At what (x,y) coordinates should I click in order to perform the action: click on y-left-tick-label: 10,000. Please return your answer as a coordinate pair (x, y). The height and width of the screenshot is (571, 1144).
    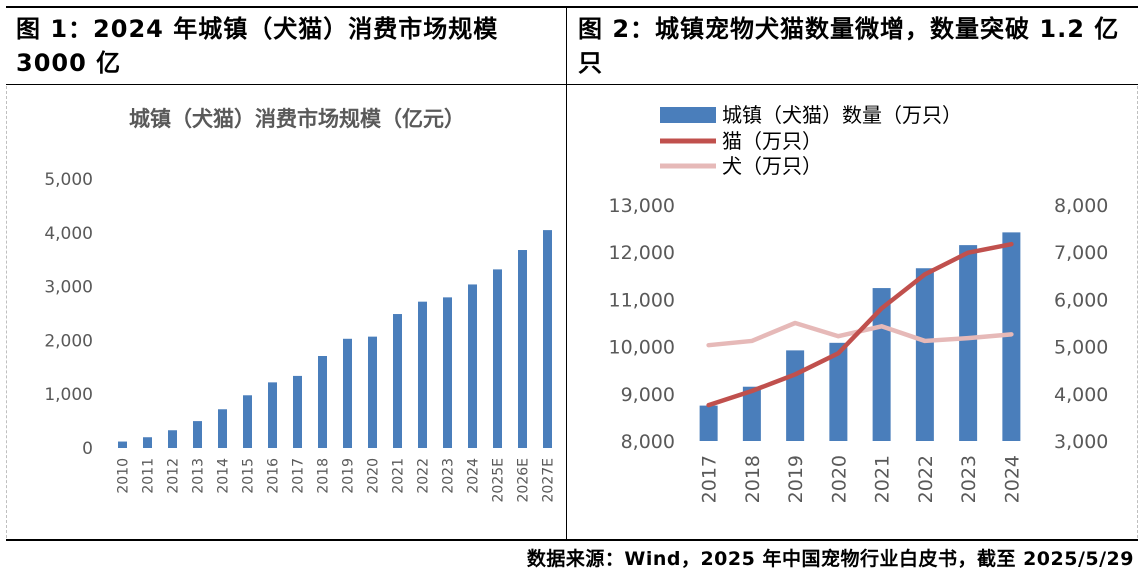
    Looking at the image, I should click on (642, 348).